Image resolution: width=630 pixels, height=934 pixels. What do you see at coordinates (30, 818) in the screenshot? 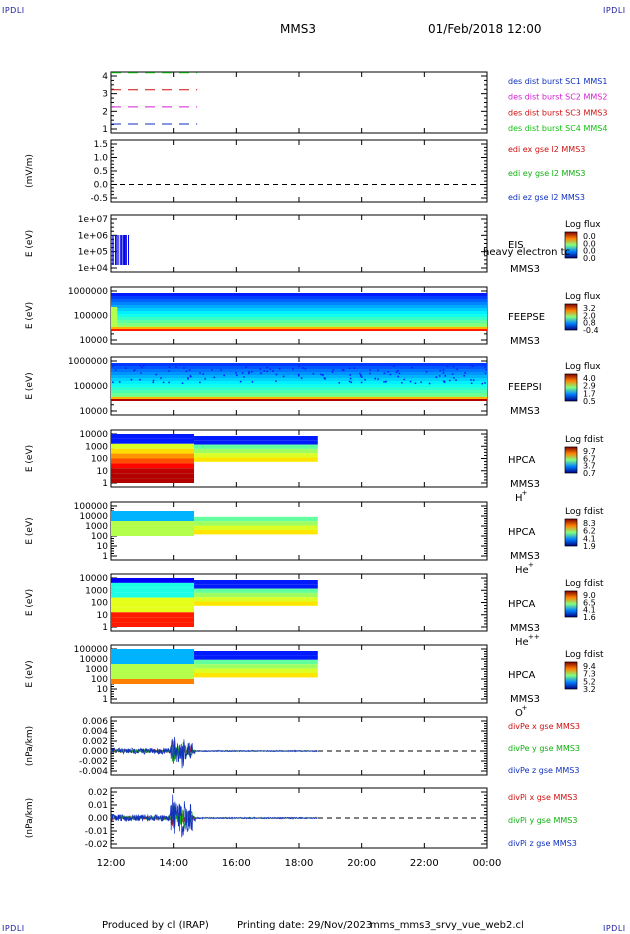
I see `y-axis-label: (nPa/km)` at bounding box center [30, 818].